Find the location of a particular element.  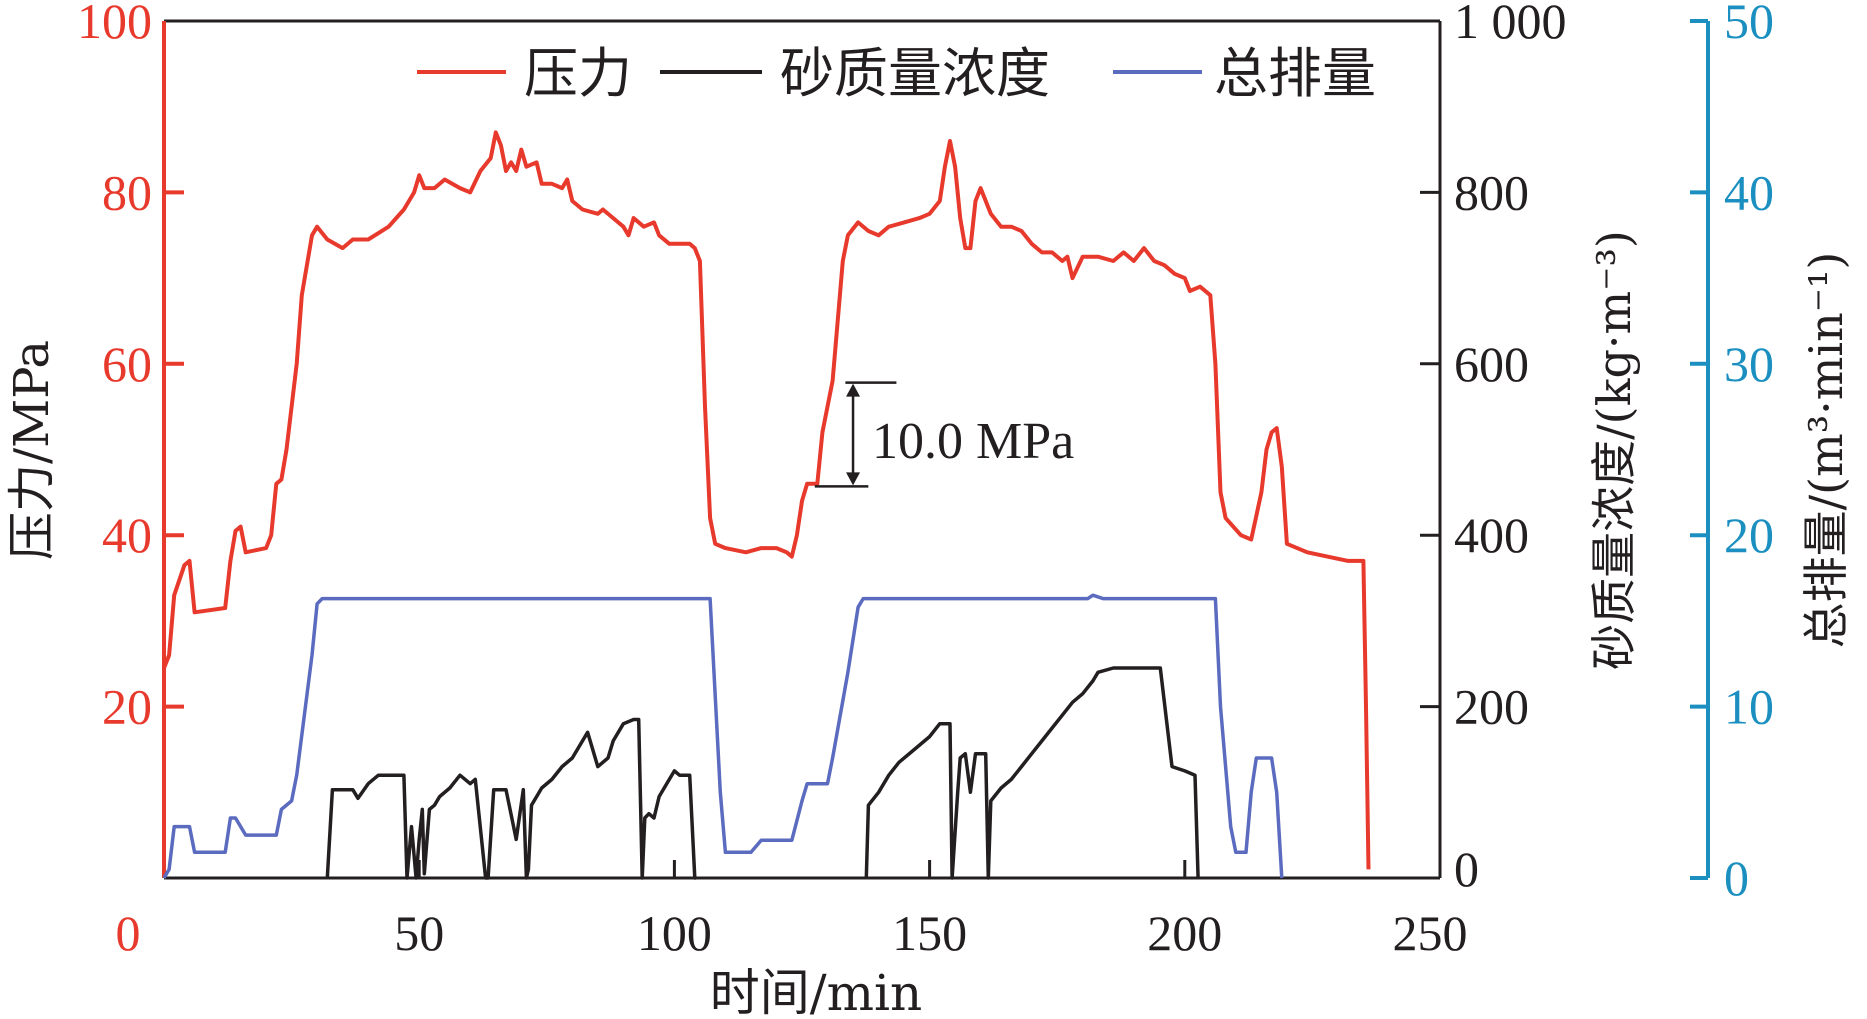

arrow-head-down-icon is located at coordinates (853, 479).